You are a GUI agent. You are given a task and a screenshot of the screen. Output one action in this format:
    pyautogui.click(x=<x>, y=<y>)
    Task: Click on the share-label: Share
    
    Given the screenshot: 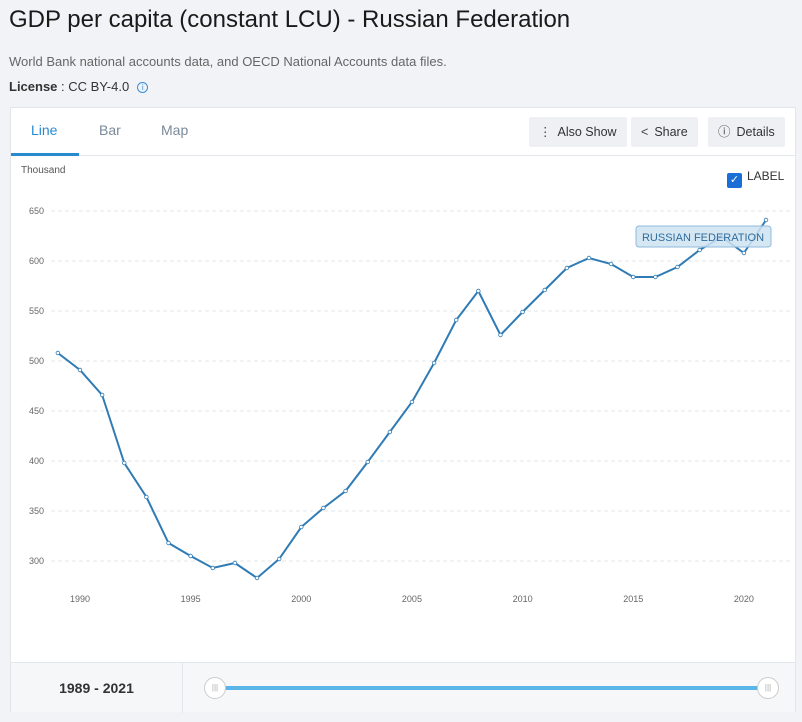 What is the action you would take?
    pyautogui.click(x=671, y=132)
    